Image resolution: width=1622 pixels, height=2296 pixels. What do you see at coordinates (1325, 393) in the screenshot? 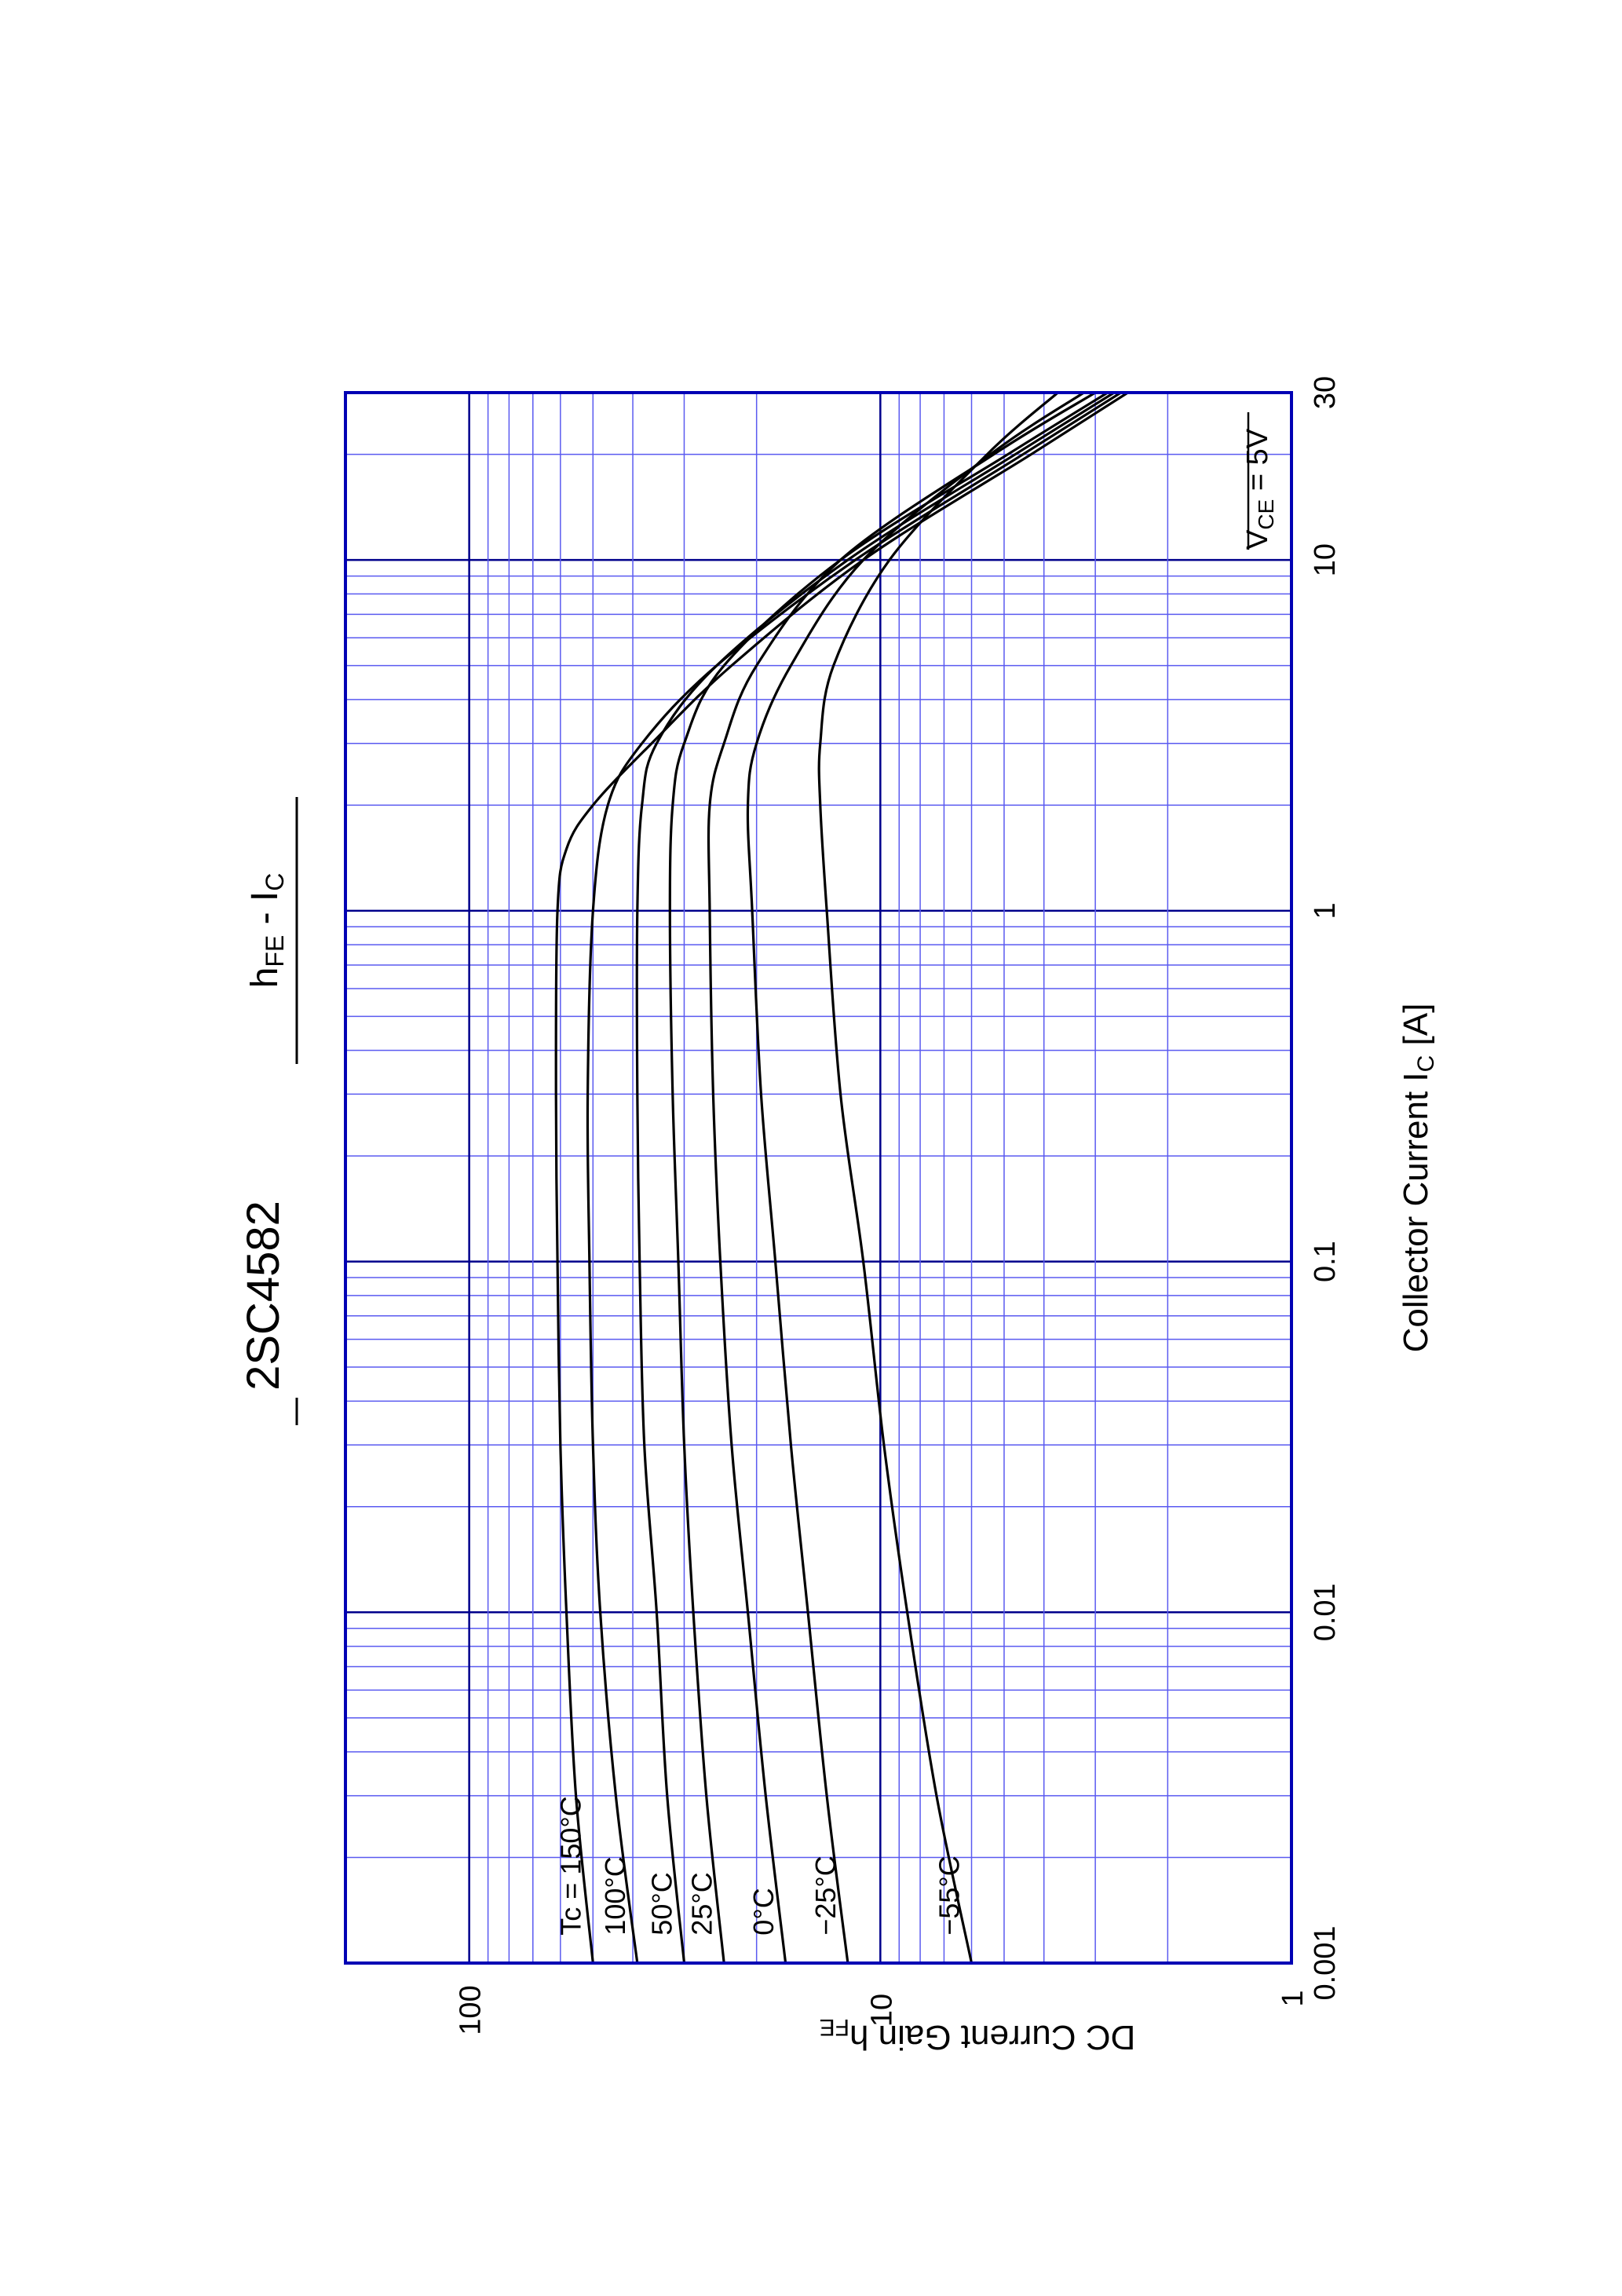
I see `x-tick-label: 30` at bounding box center [1325, 393].